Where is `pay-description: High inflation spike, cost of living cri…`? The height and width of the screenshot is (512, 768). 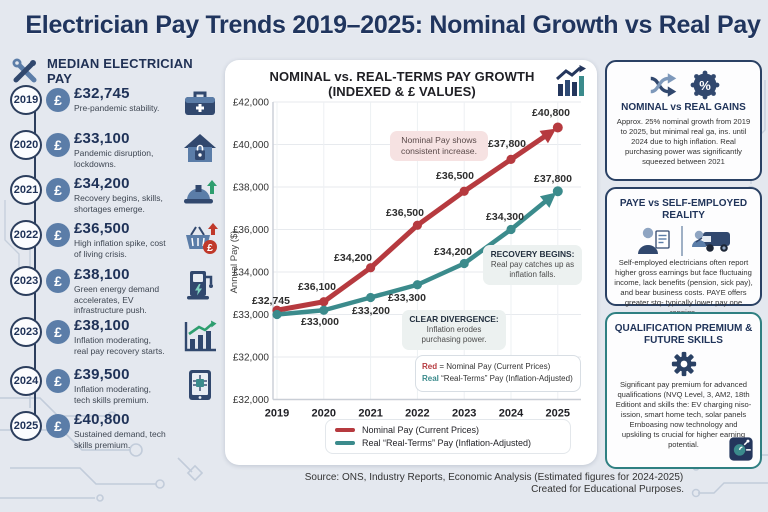 pay-description: High inflation spike, cost of living cri… is located at coordinates (120, 248).